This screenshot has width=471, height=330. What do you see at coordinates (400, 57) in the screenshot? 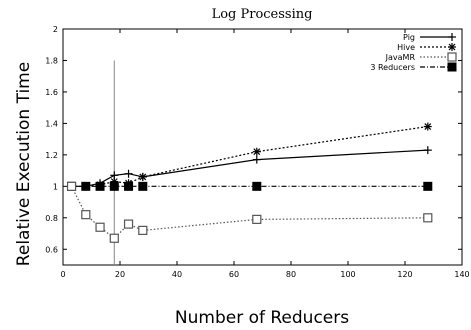
I see `legend-label: JavaMR` at bounding box center [400, 57].